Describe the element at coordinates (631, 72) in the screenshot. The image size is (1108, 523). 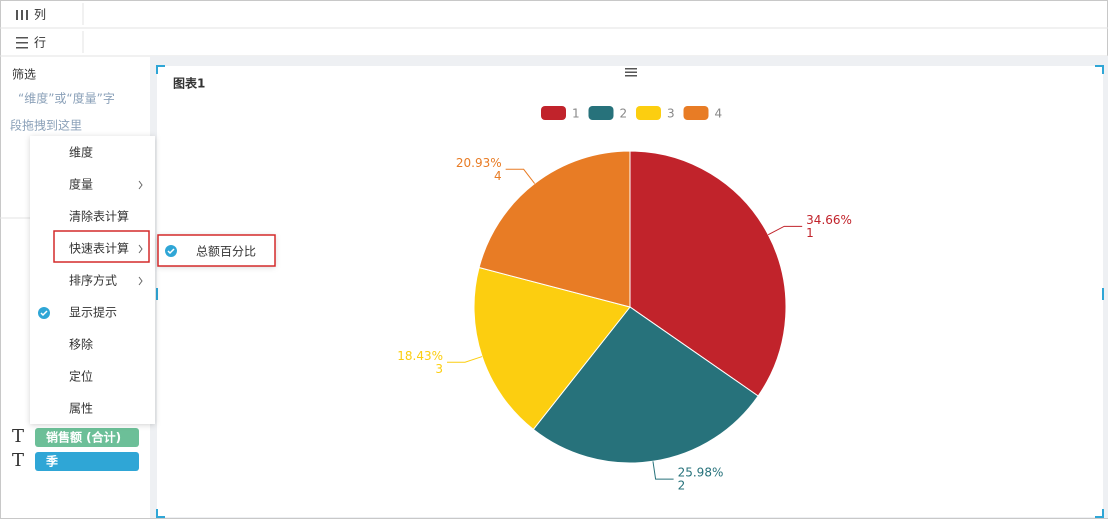
I see `drag-handle` at that location.